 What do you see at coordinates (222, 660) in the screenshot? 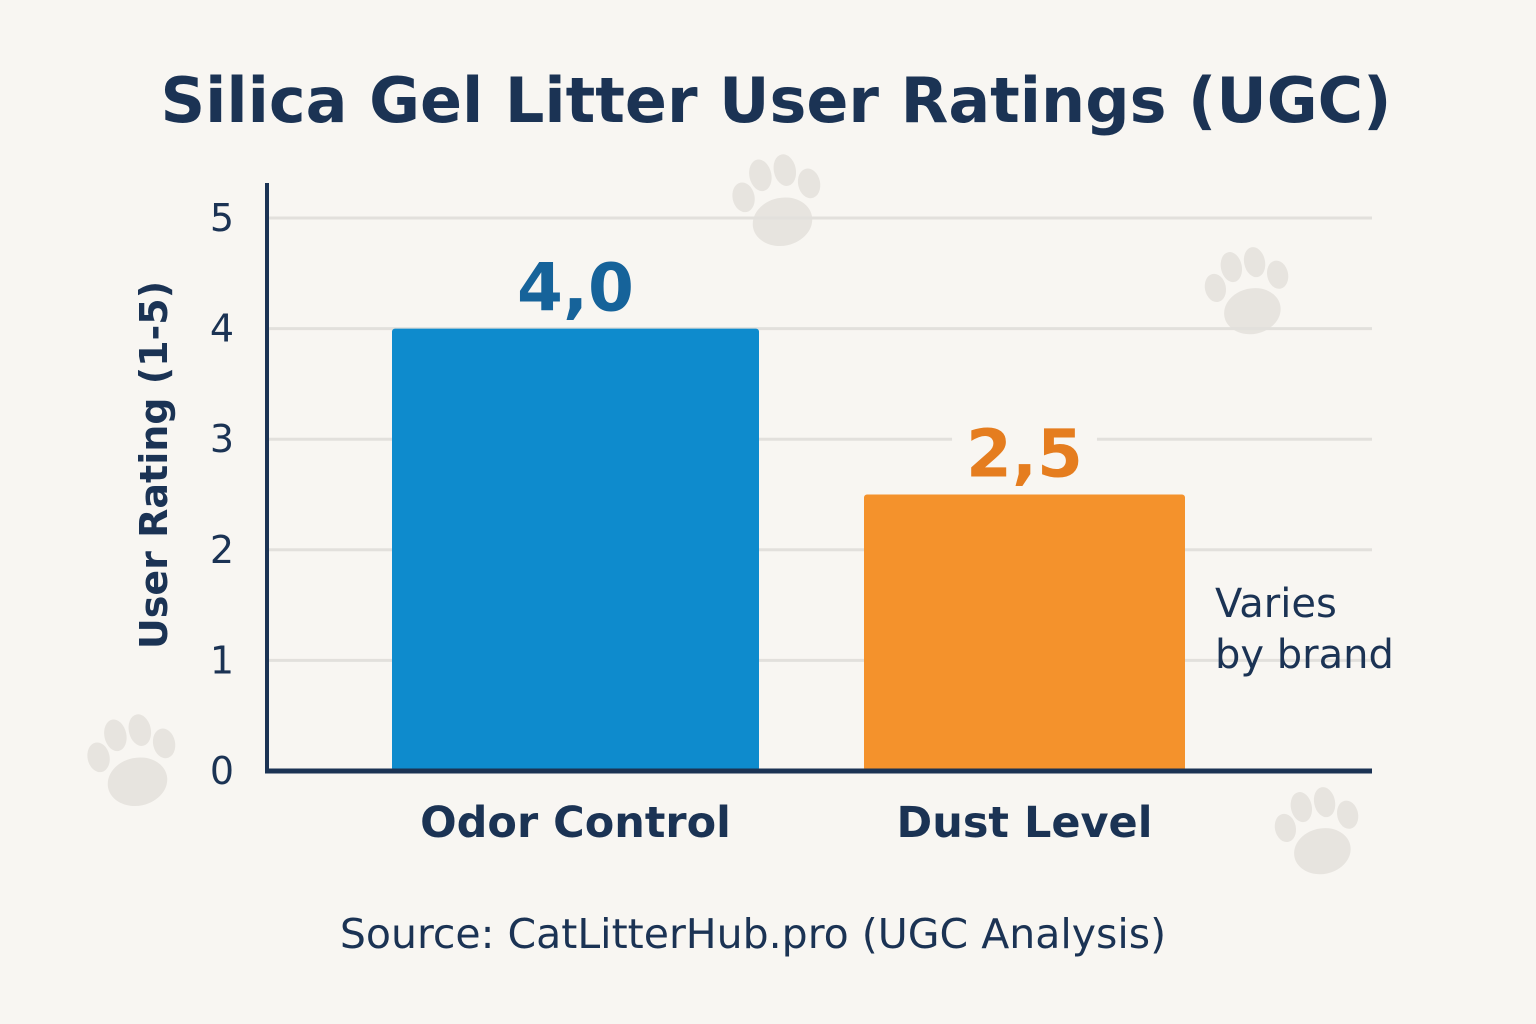
I see `y-tick-label: 1` at bounding box center [222, 660].